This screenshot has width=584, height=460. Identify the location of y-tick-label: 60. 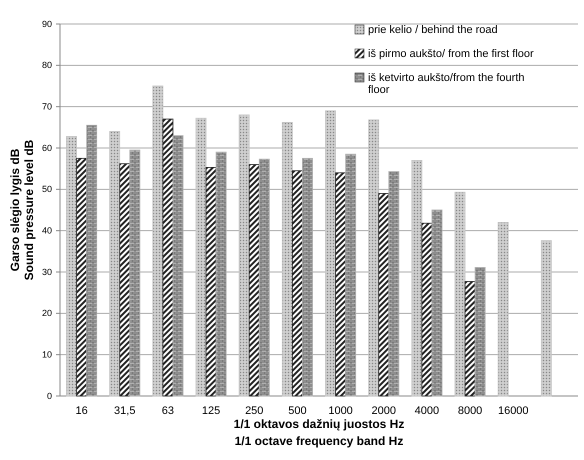
(47, 147).